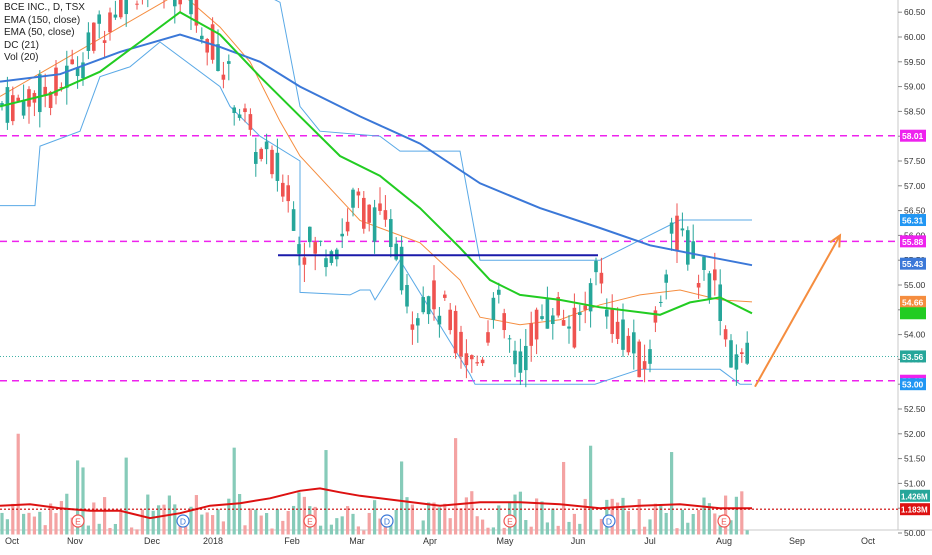  Describe the element at coordinates (913, 264) in the screenshot. I see `price-tag-label: 55.43` at that location.